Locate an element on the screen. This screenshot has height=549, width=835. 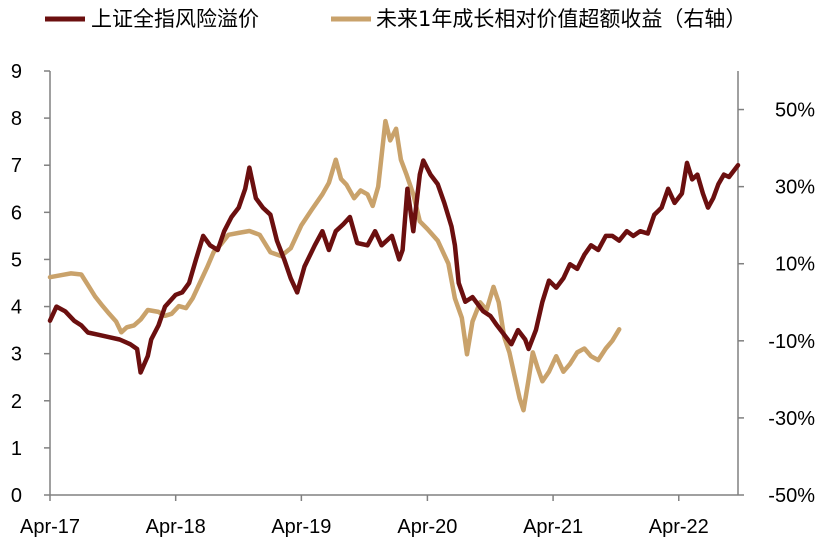
x-tick-label: Apr-21 is located at coordinates (553, 527).